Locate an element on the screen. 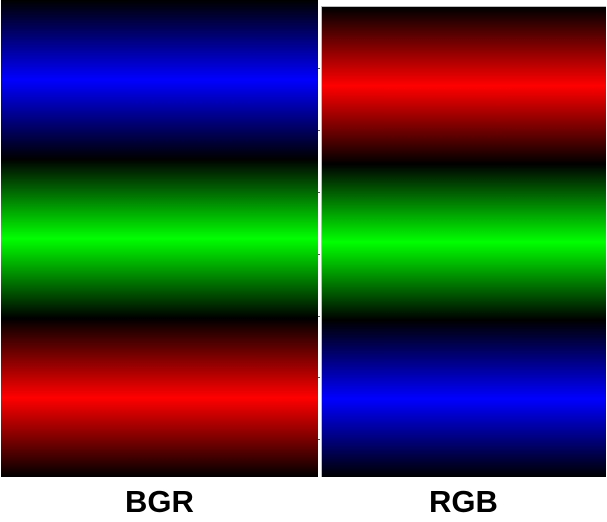 This screenshot has height=522, width=607. bgr-caption: BGR is located at coordinates (159, 501).